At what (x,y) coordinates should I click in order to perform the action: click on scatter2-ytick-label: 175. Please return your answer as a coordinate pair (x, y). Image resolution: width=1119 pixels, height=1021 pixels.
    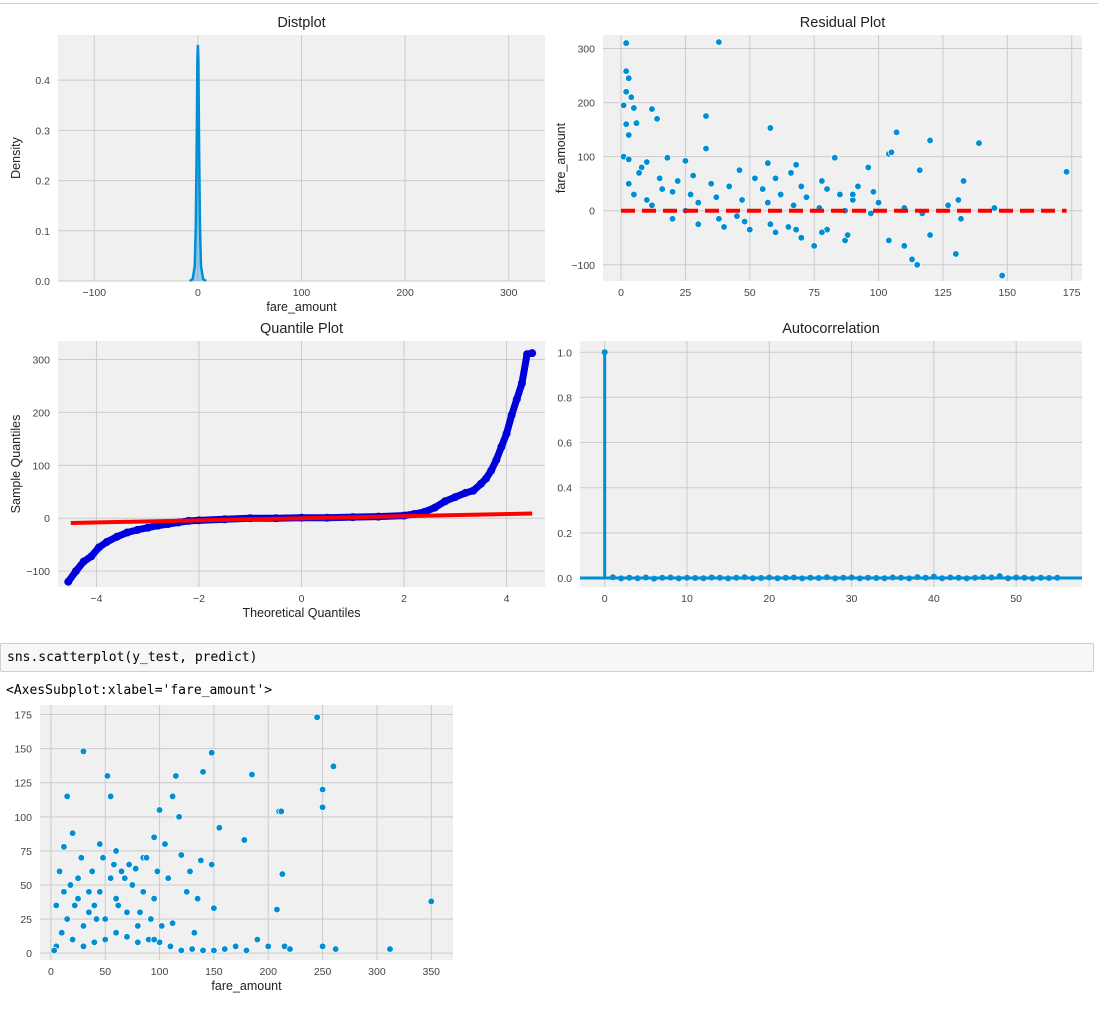
    Looking at the image, I should click on (23, 716).